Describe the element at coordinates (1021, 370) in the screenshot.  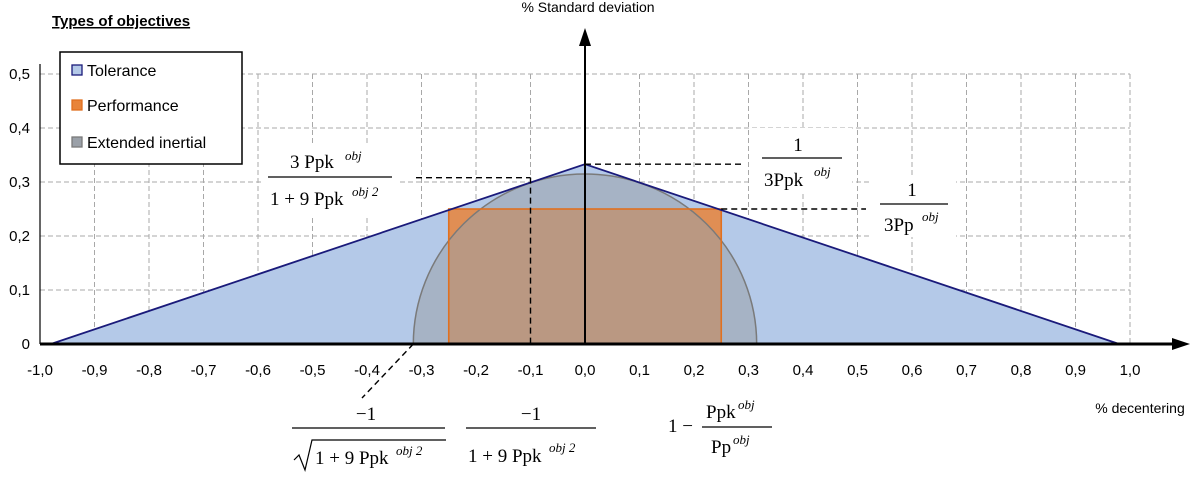
I see `x-tick-label: 0,8` at that location.